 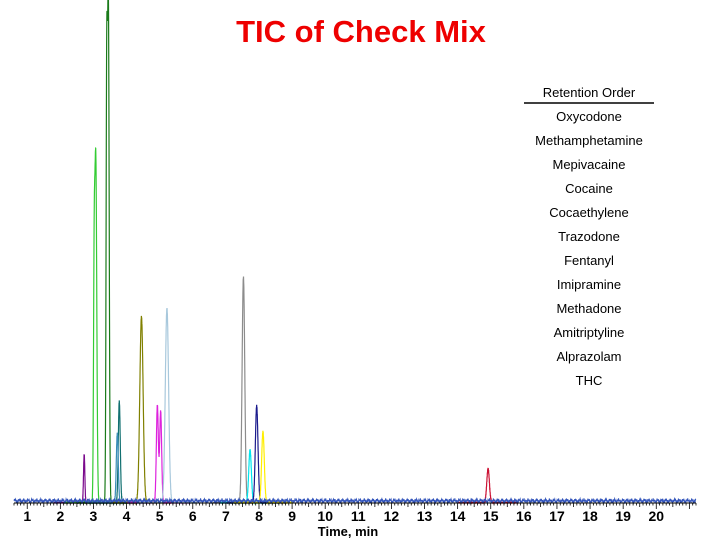 What do you see at coordinates (259, 516) in the screenshot?
I see `x-tick-label-8: 8` at bounding box center [259, 516].